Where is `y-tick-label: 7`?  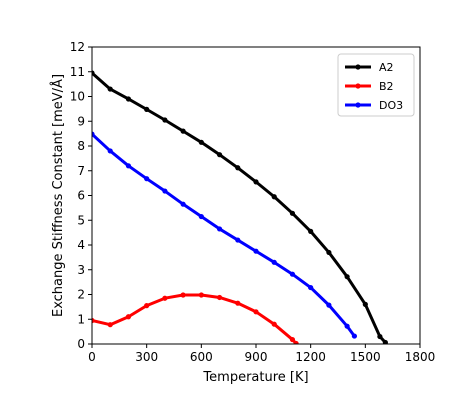
y-tick-label: 7 is located at coordinates (81, 171).